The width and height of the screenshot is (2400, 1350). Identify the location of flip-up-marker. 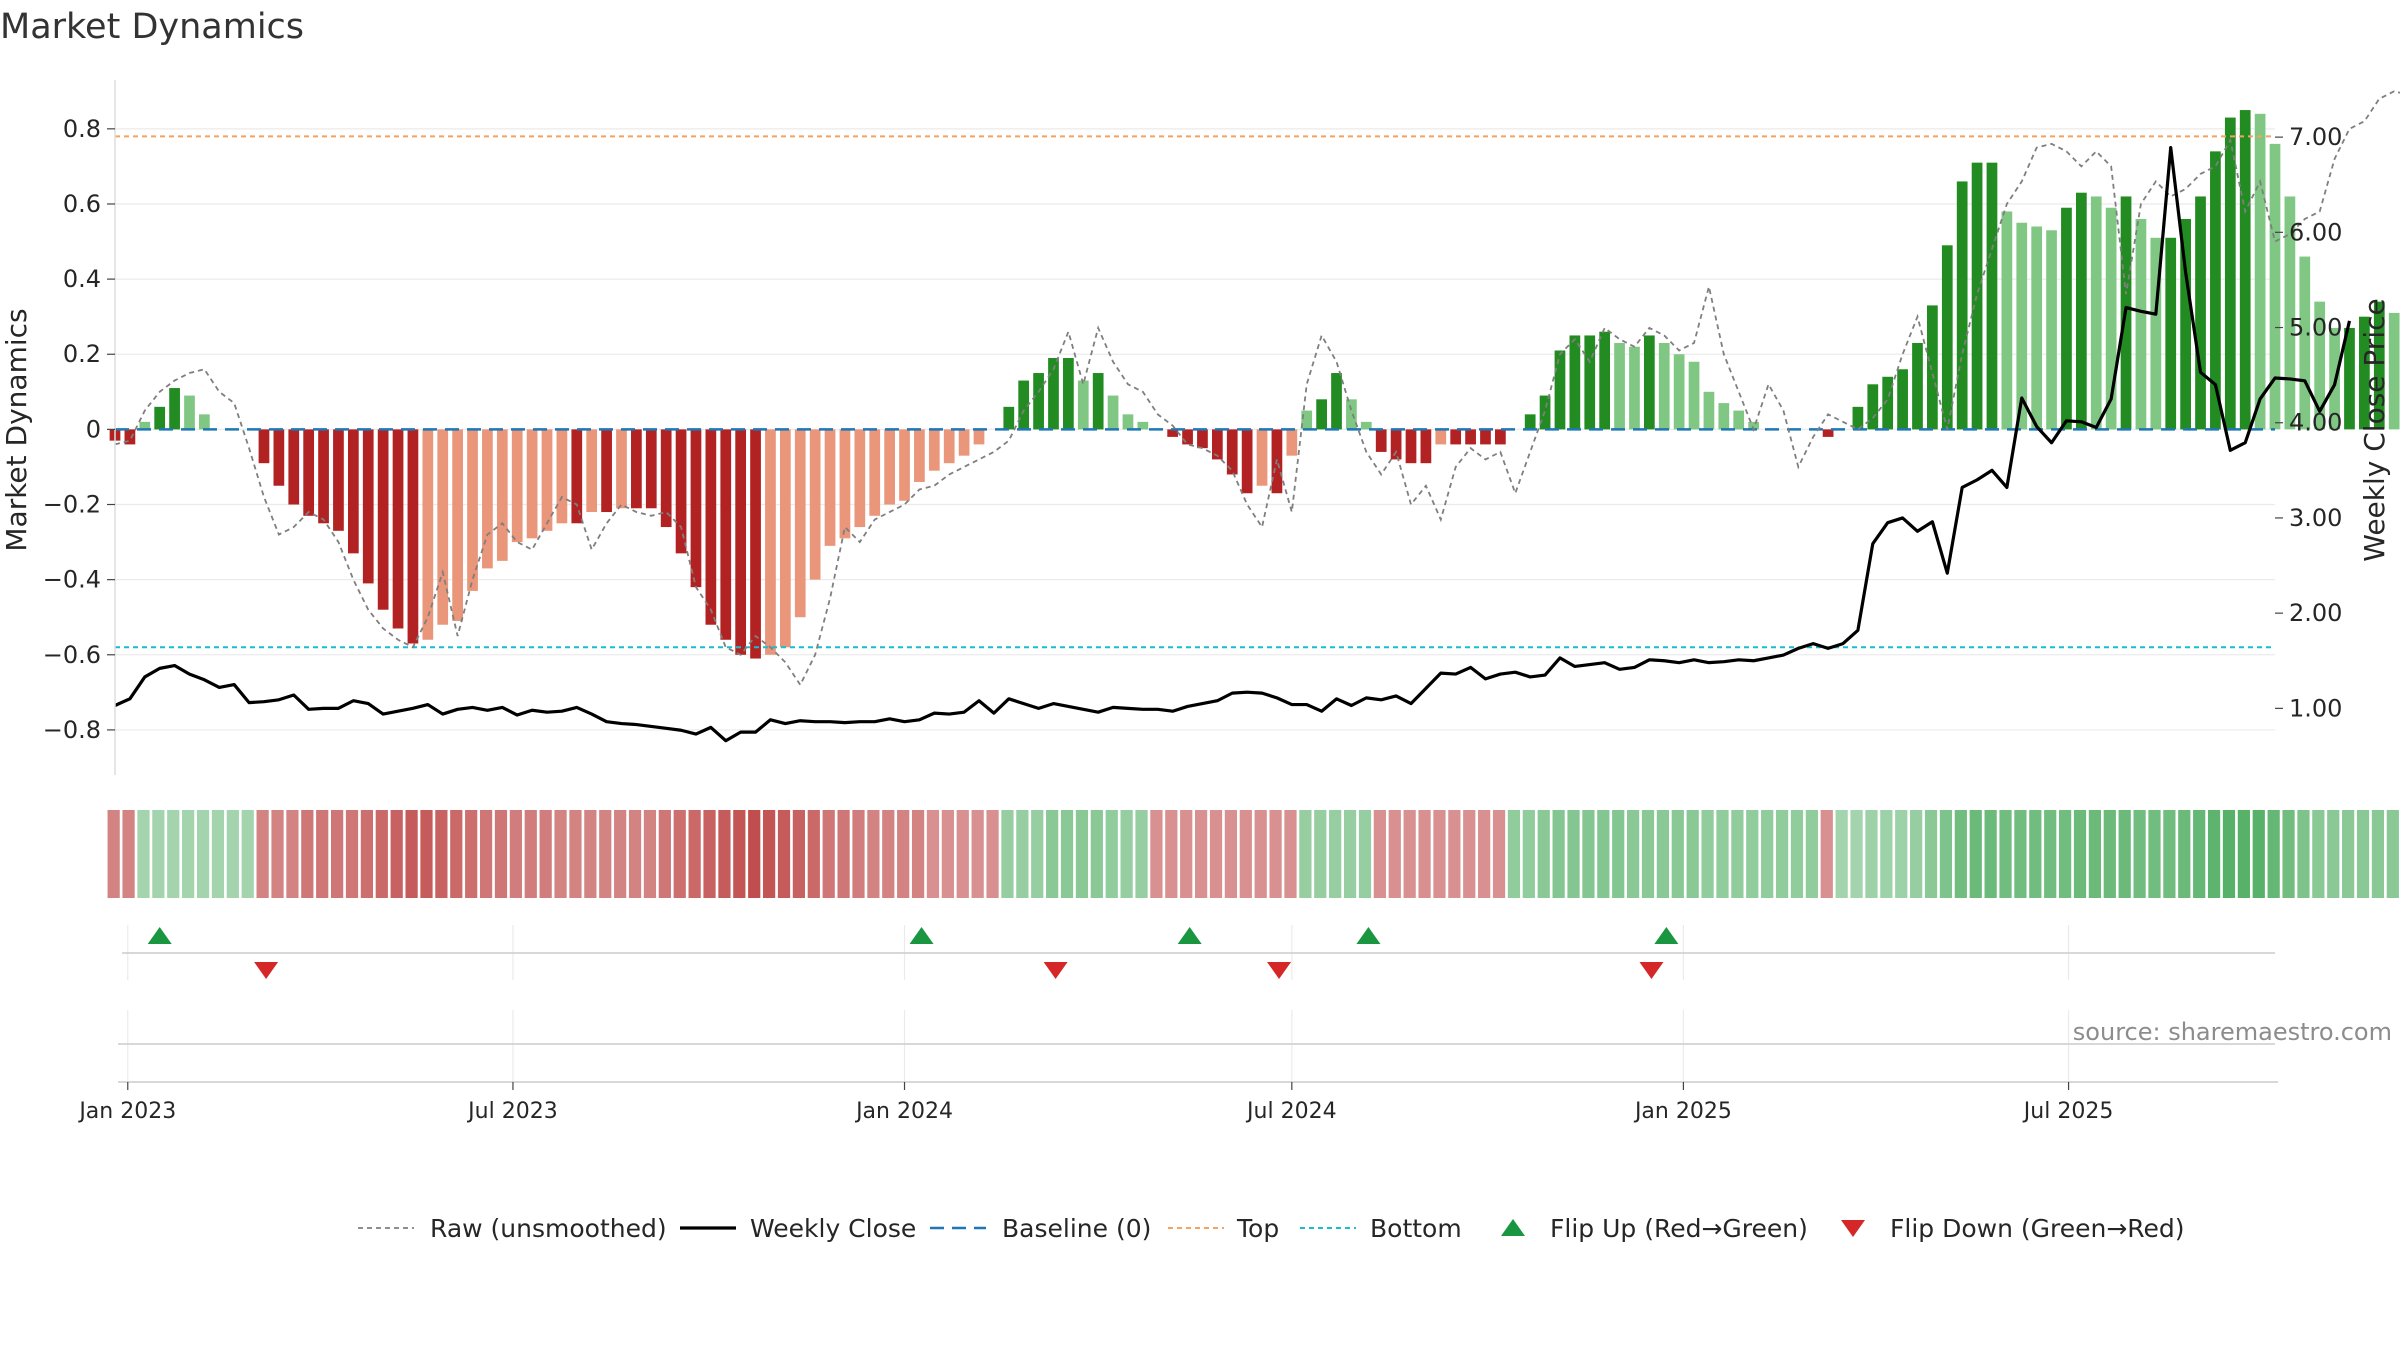
(921, 935).